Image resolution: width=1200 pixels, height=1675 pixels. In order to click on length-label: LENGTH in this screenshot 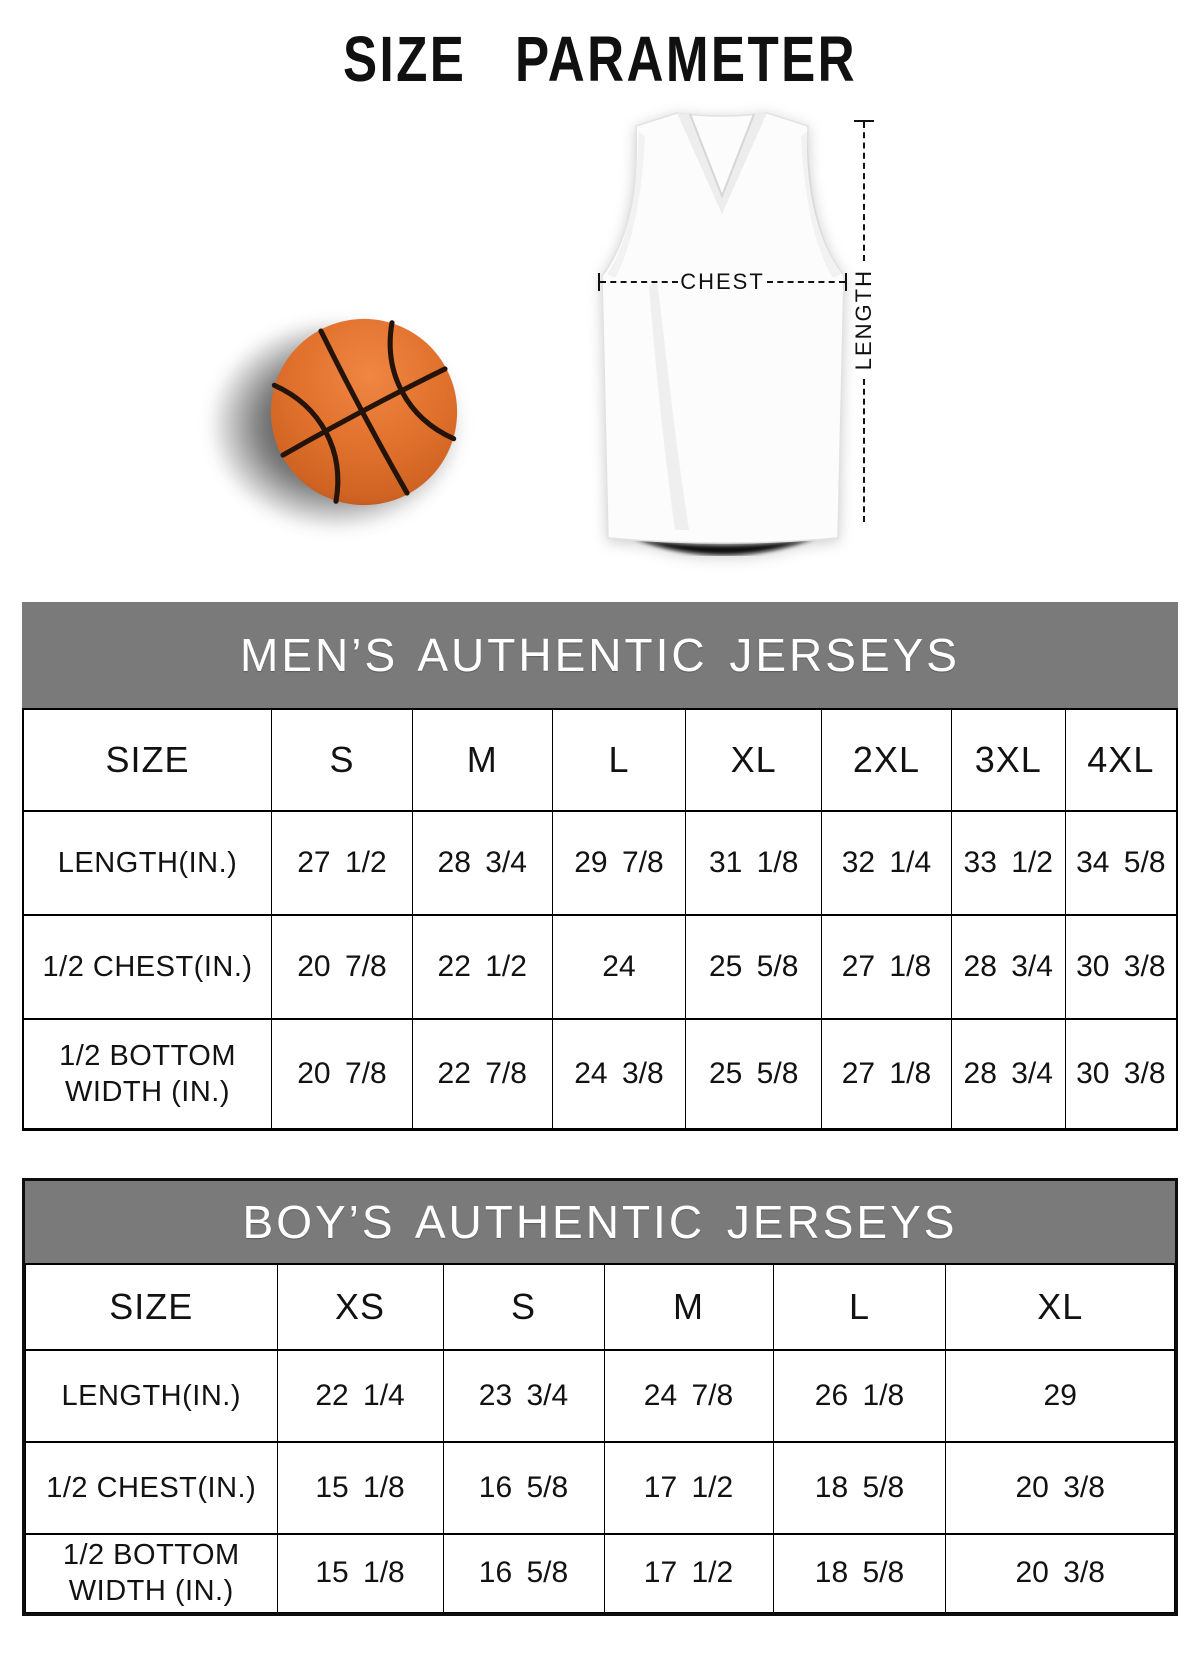, I will do `click(863, 320)`.